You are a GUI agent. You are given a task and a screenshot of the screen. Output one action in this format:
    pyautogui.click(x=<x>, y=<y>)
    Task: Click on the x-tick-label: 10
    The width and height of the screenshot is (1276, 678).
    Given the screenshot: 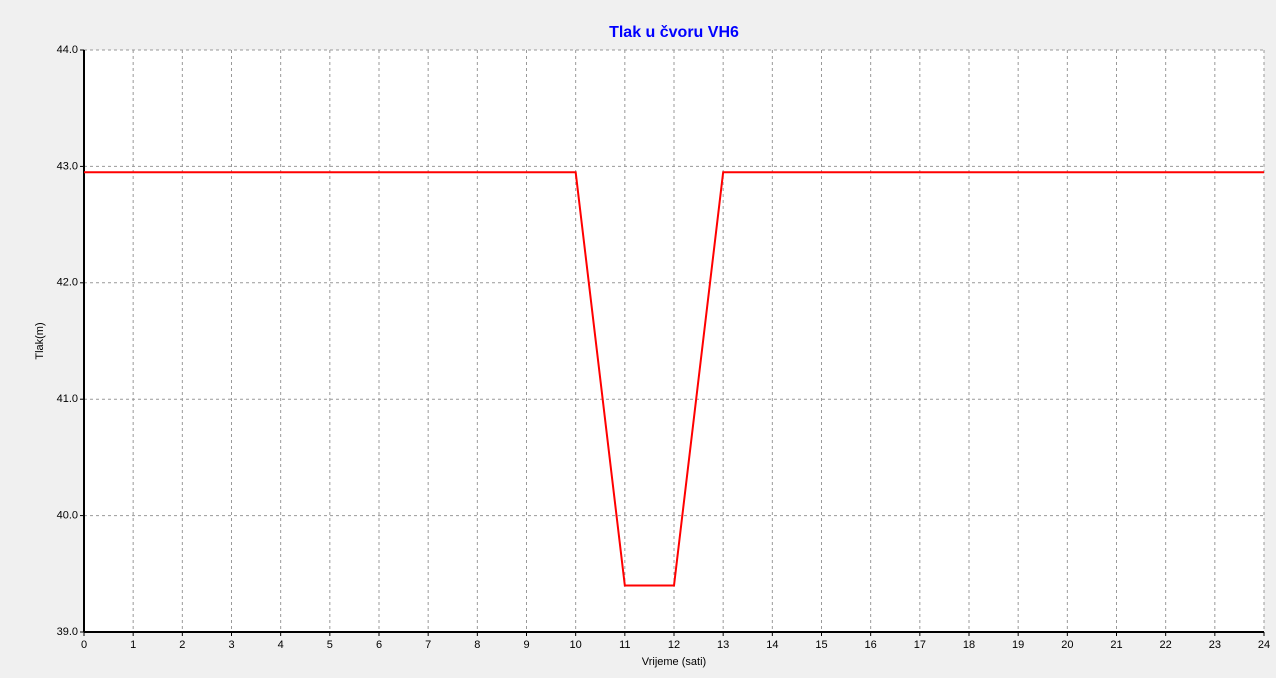 What is the action you would take?
    pyautogui.click(x=576, y=645)
    